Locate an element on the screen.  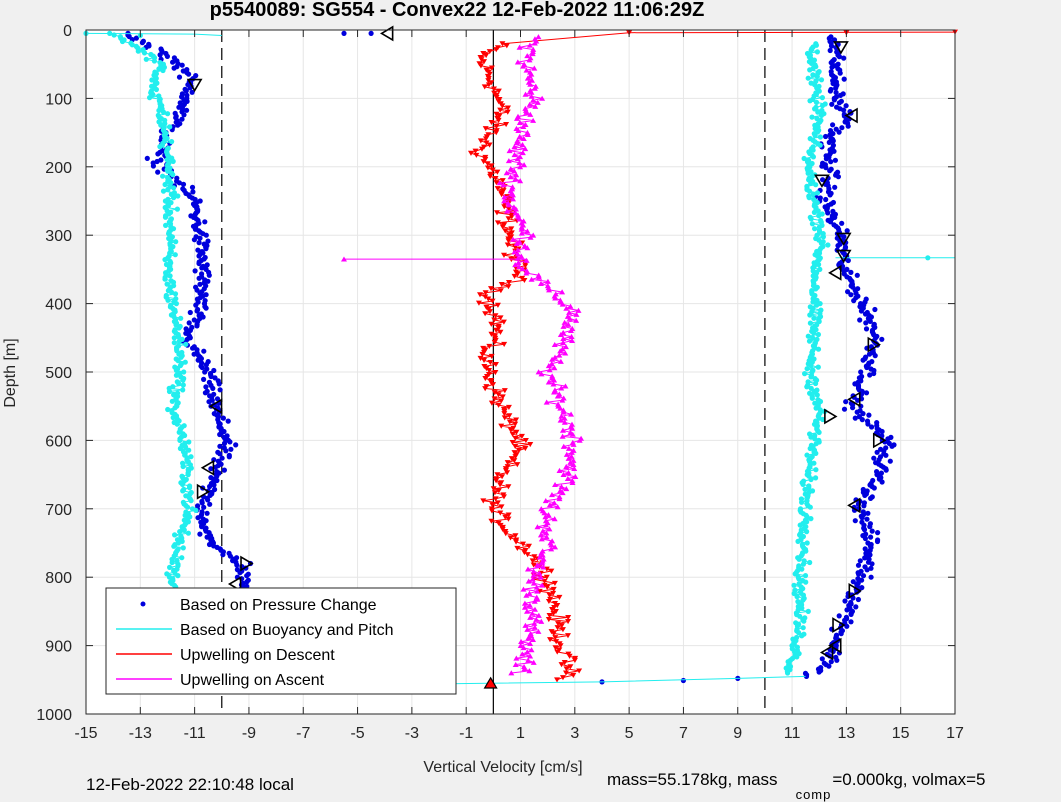
y-tick-label: 900 is located at coordinates (58, 647).